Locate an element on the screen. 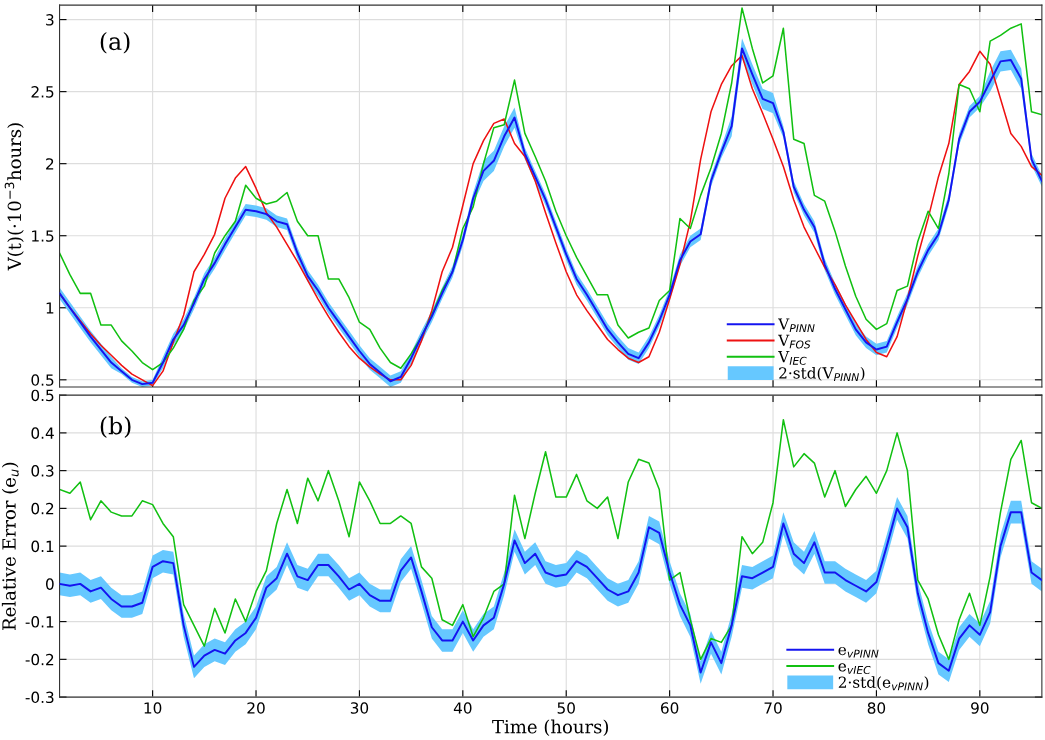  x-tick-label: 60 is located at coordinates (669, 708).